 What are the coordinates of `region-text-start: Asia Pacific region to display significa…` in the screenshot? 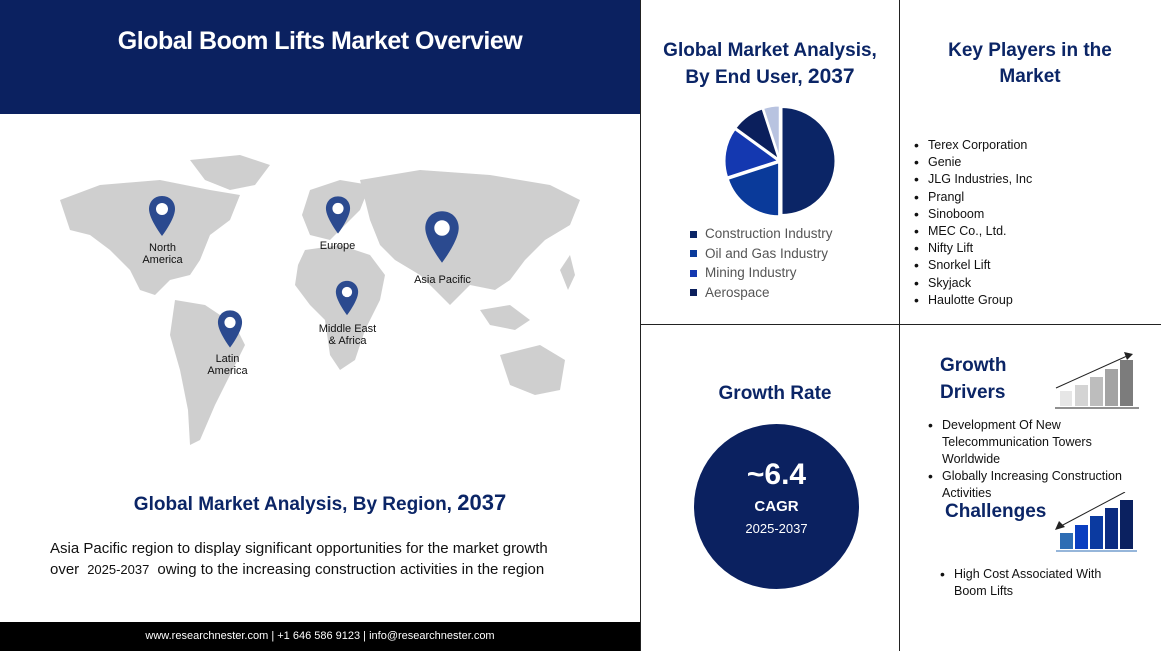 It's located at (299, 559).